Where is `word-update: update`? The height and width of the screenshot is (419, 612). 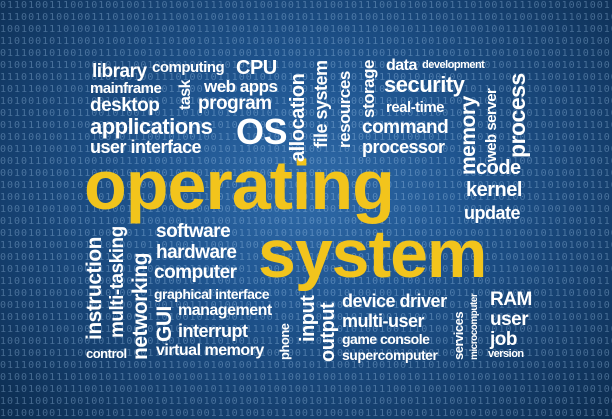 word-update: update is located at coordinates (492, 213).